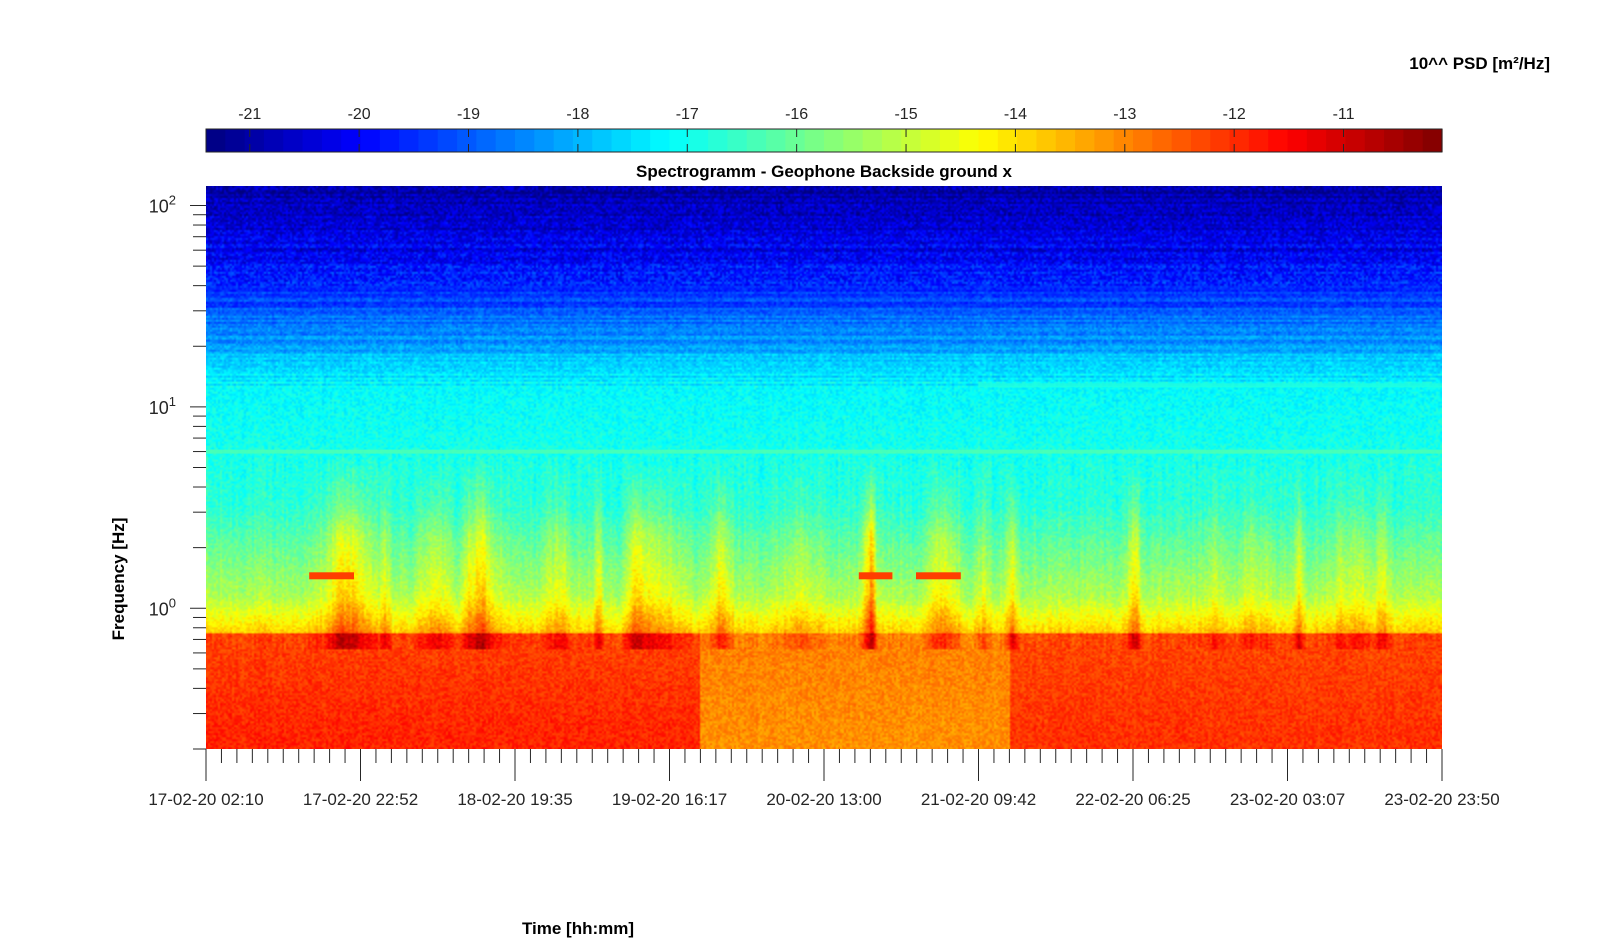 Image resolution: width=1600 pixels, height=942 pixels. Describe the element at coordinates (577, 114) in the screenshot. I see `colorbar-tick-label: -18` at that location.